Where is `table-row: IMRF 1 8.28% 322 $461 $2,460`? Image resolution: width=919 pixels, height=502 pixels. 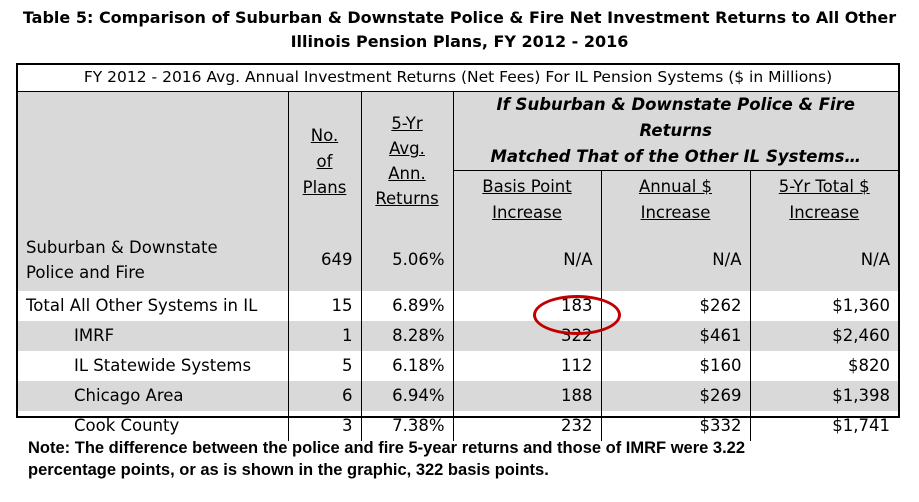
table-row: IMRF 1 8.28% 322 $461 $2,460 is located at coordinates (458, 335).